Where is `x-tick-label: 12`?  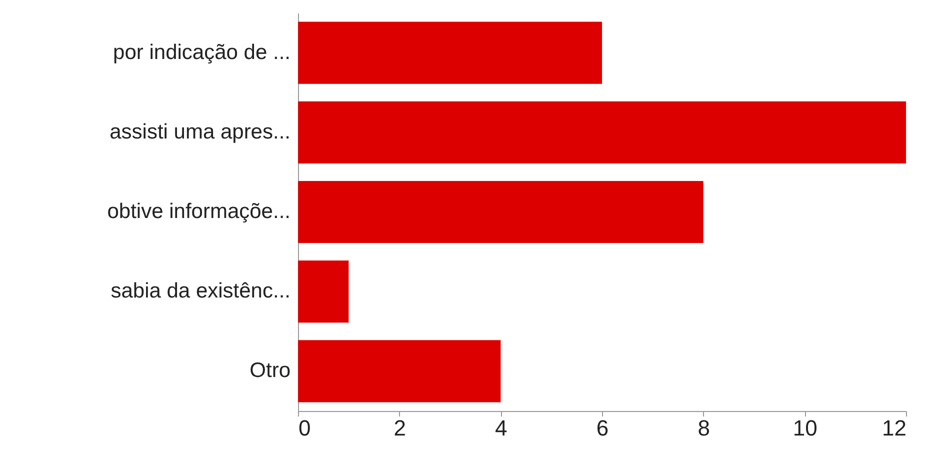 x-tick-label: 12 is located at coordinates (894, 428).